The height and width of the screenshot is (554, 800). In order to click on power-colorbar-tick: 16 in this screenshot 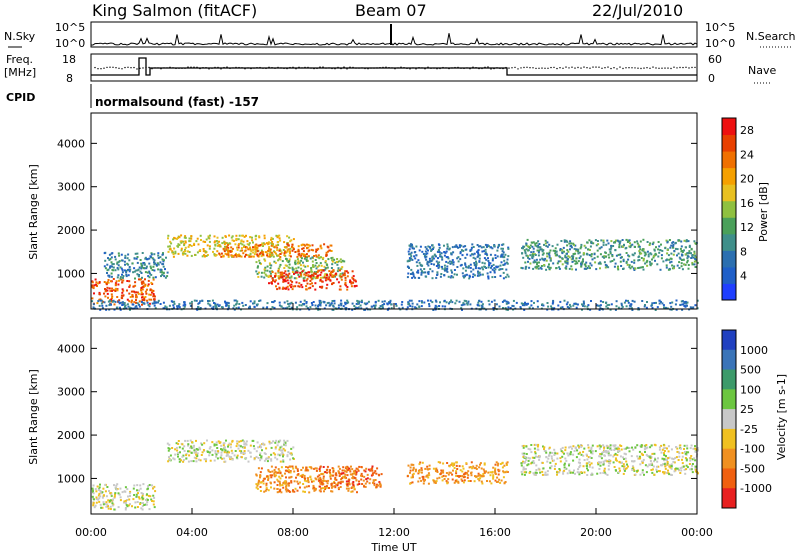, I will do `click(747, 203)`.